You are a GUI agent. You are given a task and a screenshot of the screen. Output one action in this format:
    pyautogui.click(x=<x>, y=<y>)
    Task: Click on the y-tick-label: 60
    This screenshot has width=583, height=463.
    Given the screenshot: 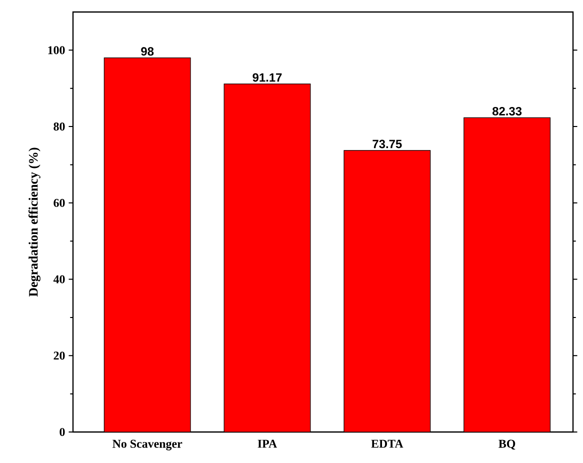 What is the action you would take?
    pyautogui.click(x=59, y=202)
    